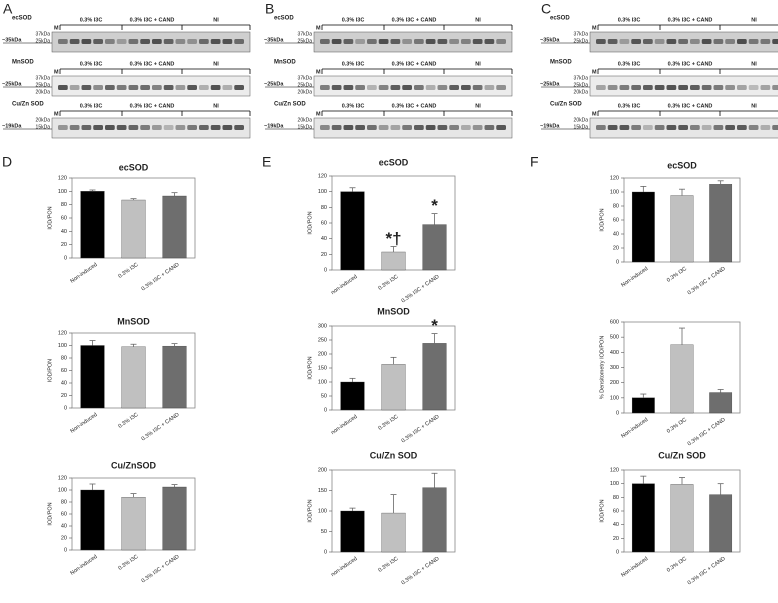  Describe the element at coordinates (64, 383) in the screenshot. I see `y-tick-label: 40` at that location.